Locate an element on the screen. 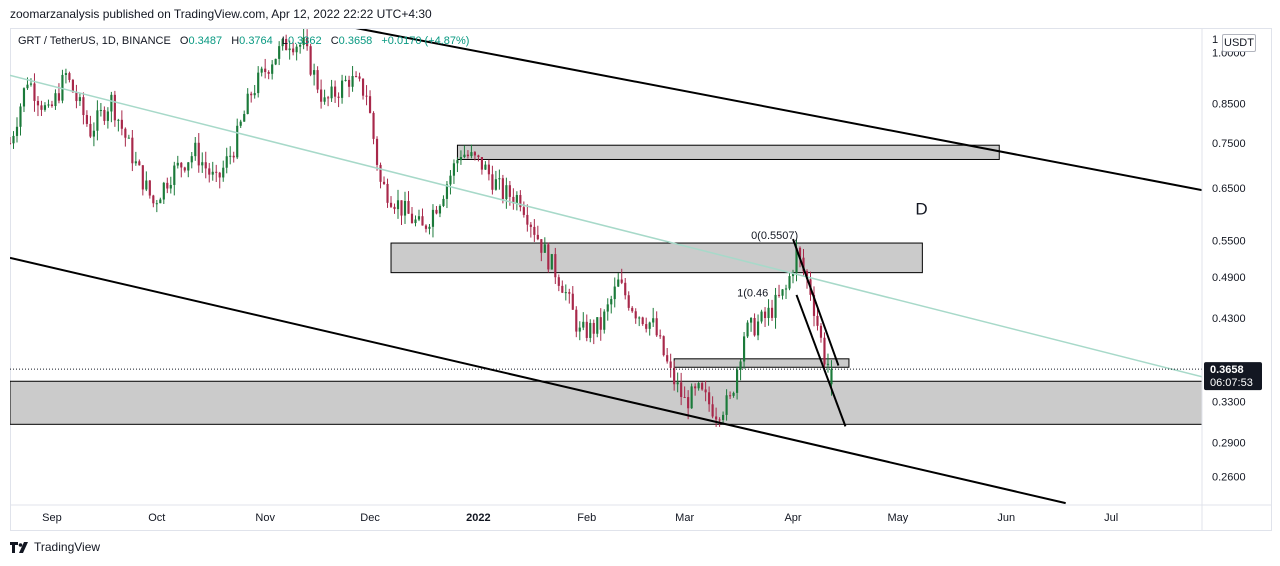  time-tick-label: Feb is located at coordinates (586, 518).